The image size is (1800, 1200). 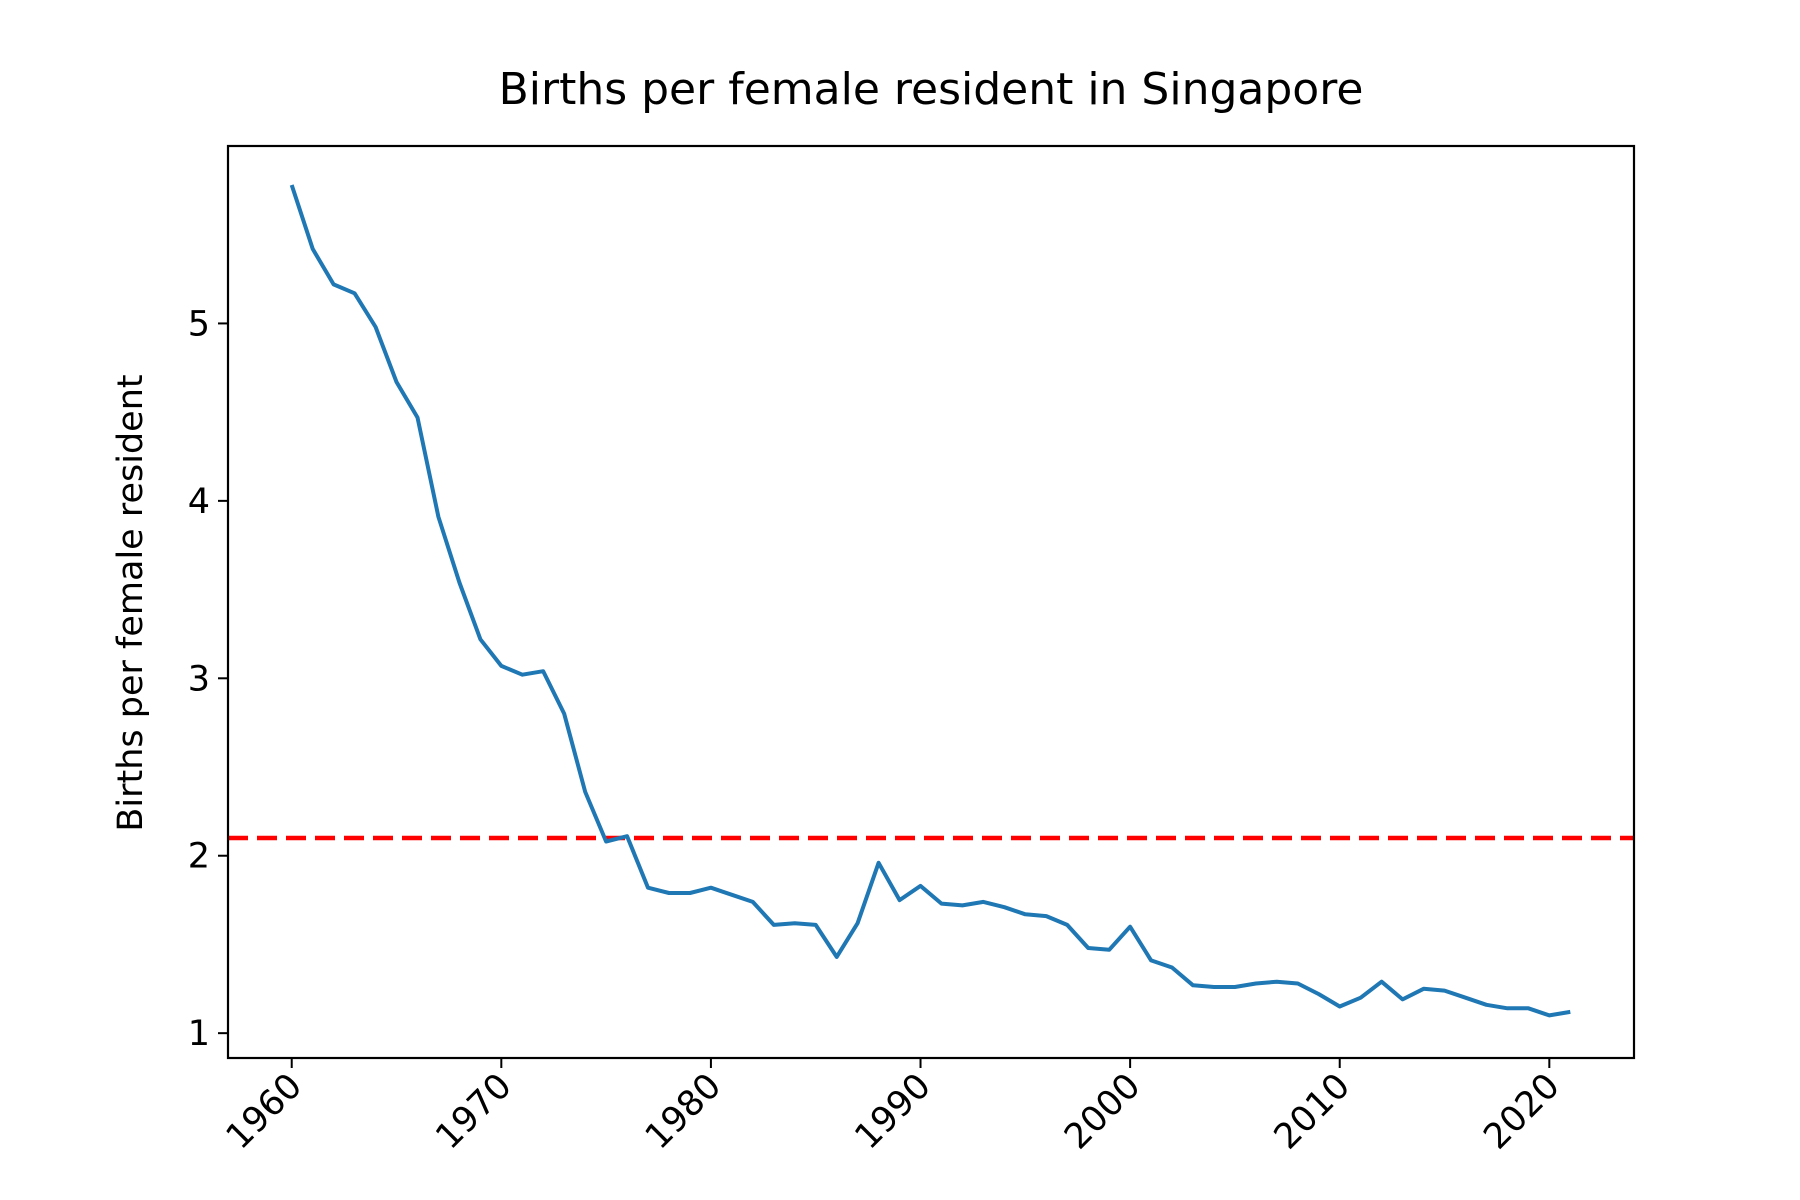 What do you see at coordinates (131, 602) in the screenshot?
I see `y-axis-label: Births per female resident` at bounding box center [131, 602].